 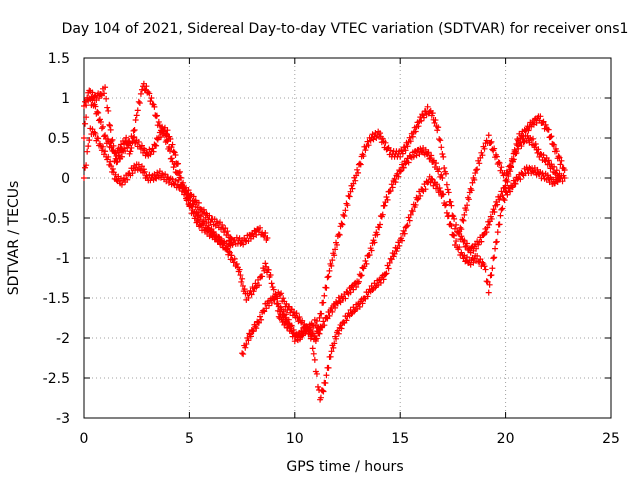 I want to click on y-tick-label: -1.5, so click(x=56, y=299).